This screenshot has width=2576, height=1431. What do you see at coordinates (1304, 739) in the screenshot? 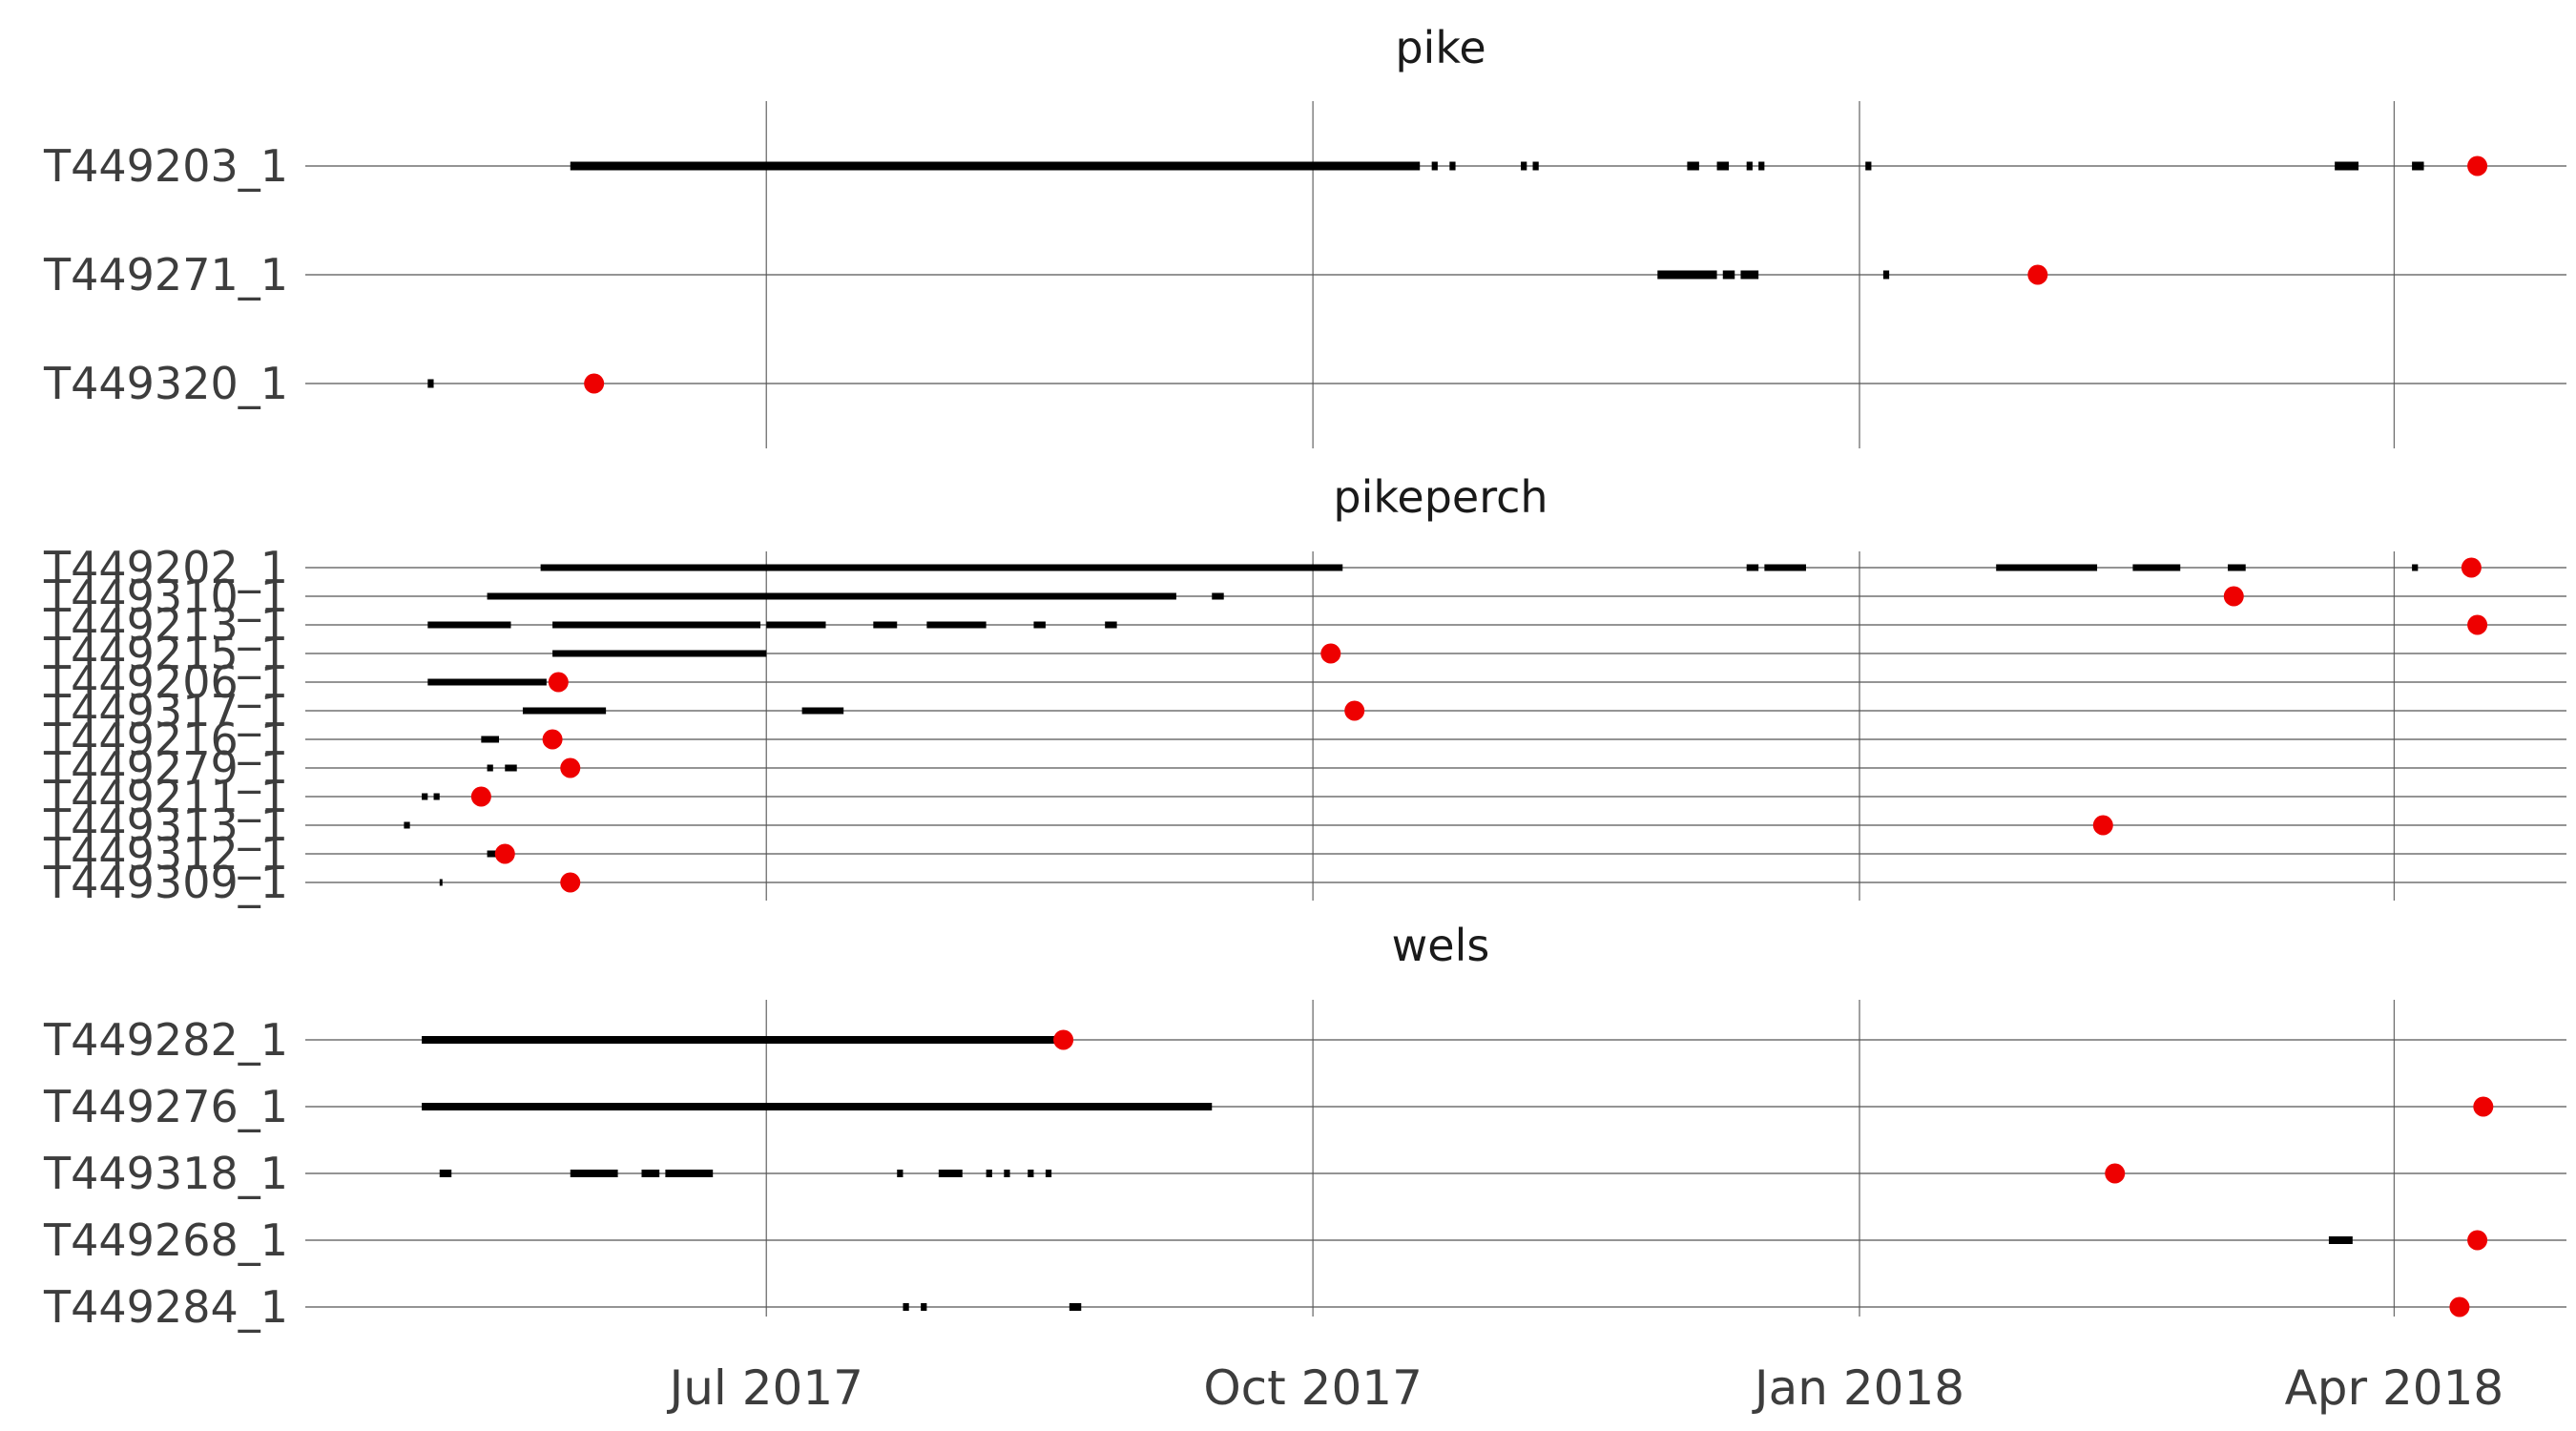
I see `row-T449216_1: T449216_1` at bounding box center [1304, 739].